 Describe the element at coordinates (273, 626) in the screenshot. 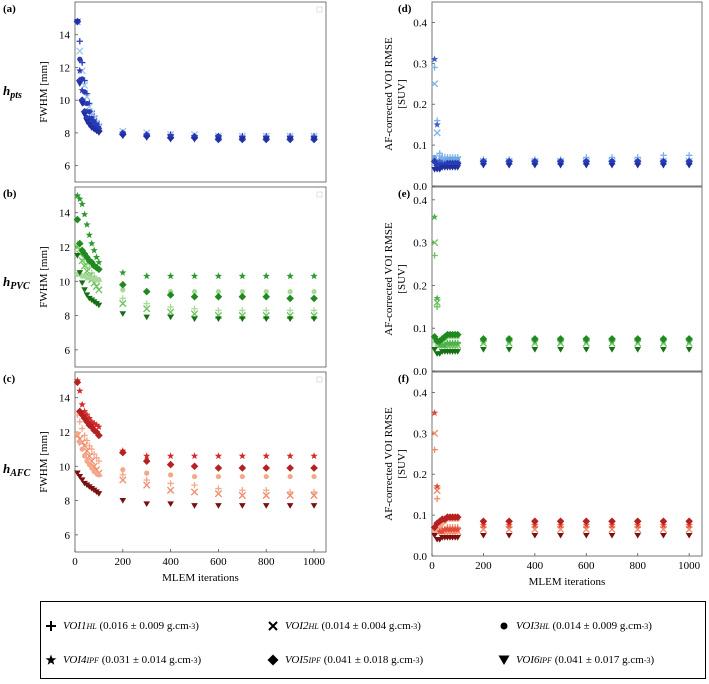

I see `x-marker-icon` at that location.